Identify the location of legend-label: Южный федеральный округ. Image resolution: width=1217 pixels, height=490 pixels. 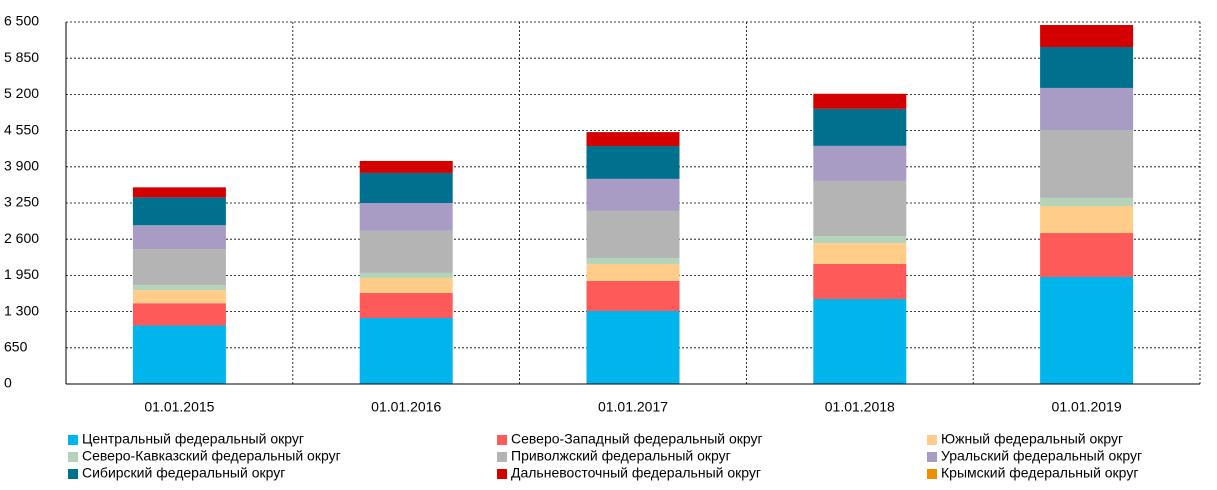
(1032, 439).